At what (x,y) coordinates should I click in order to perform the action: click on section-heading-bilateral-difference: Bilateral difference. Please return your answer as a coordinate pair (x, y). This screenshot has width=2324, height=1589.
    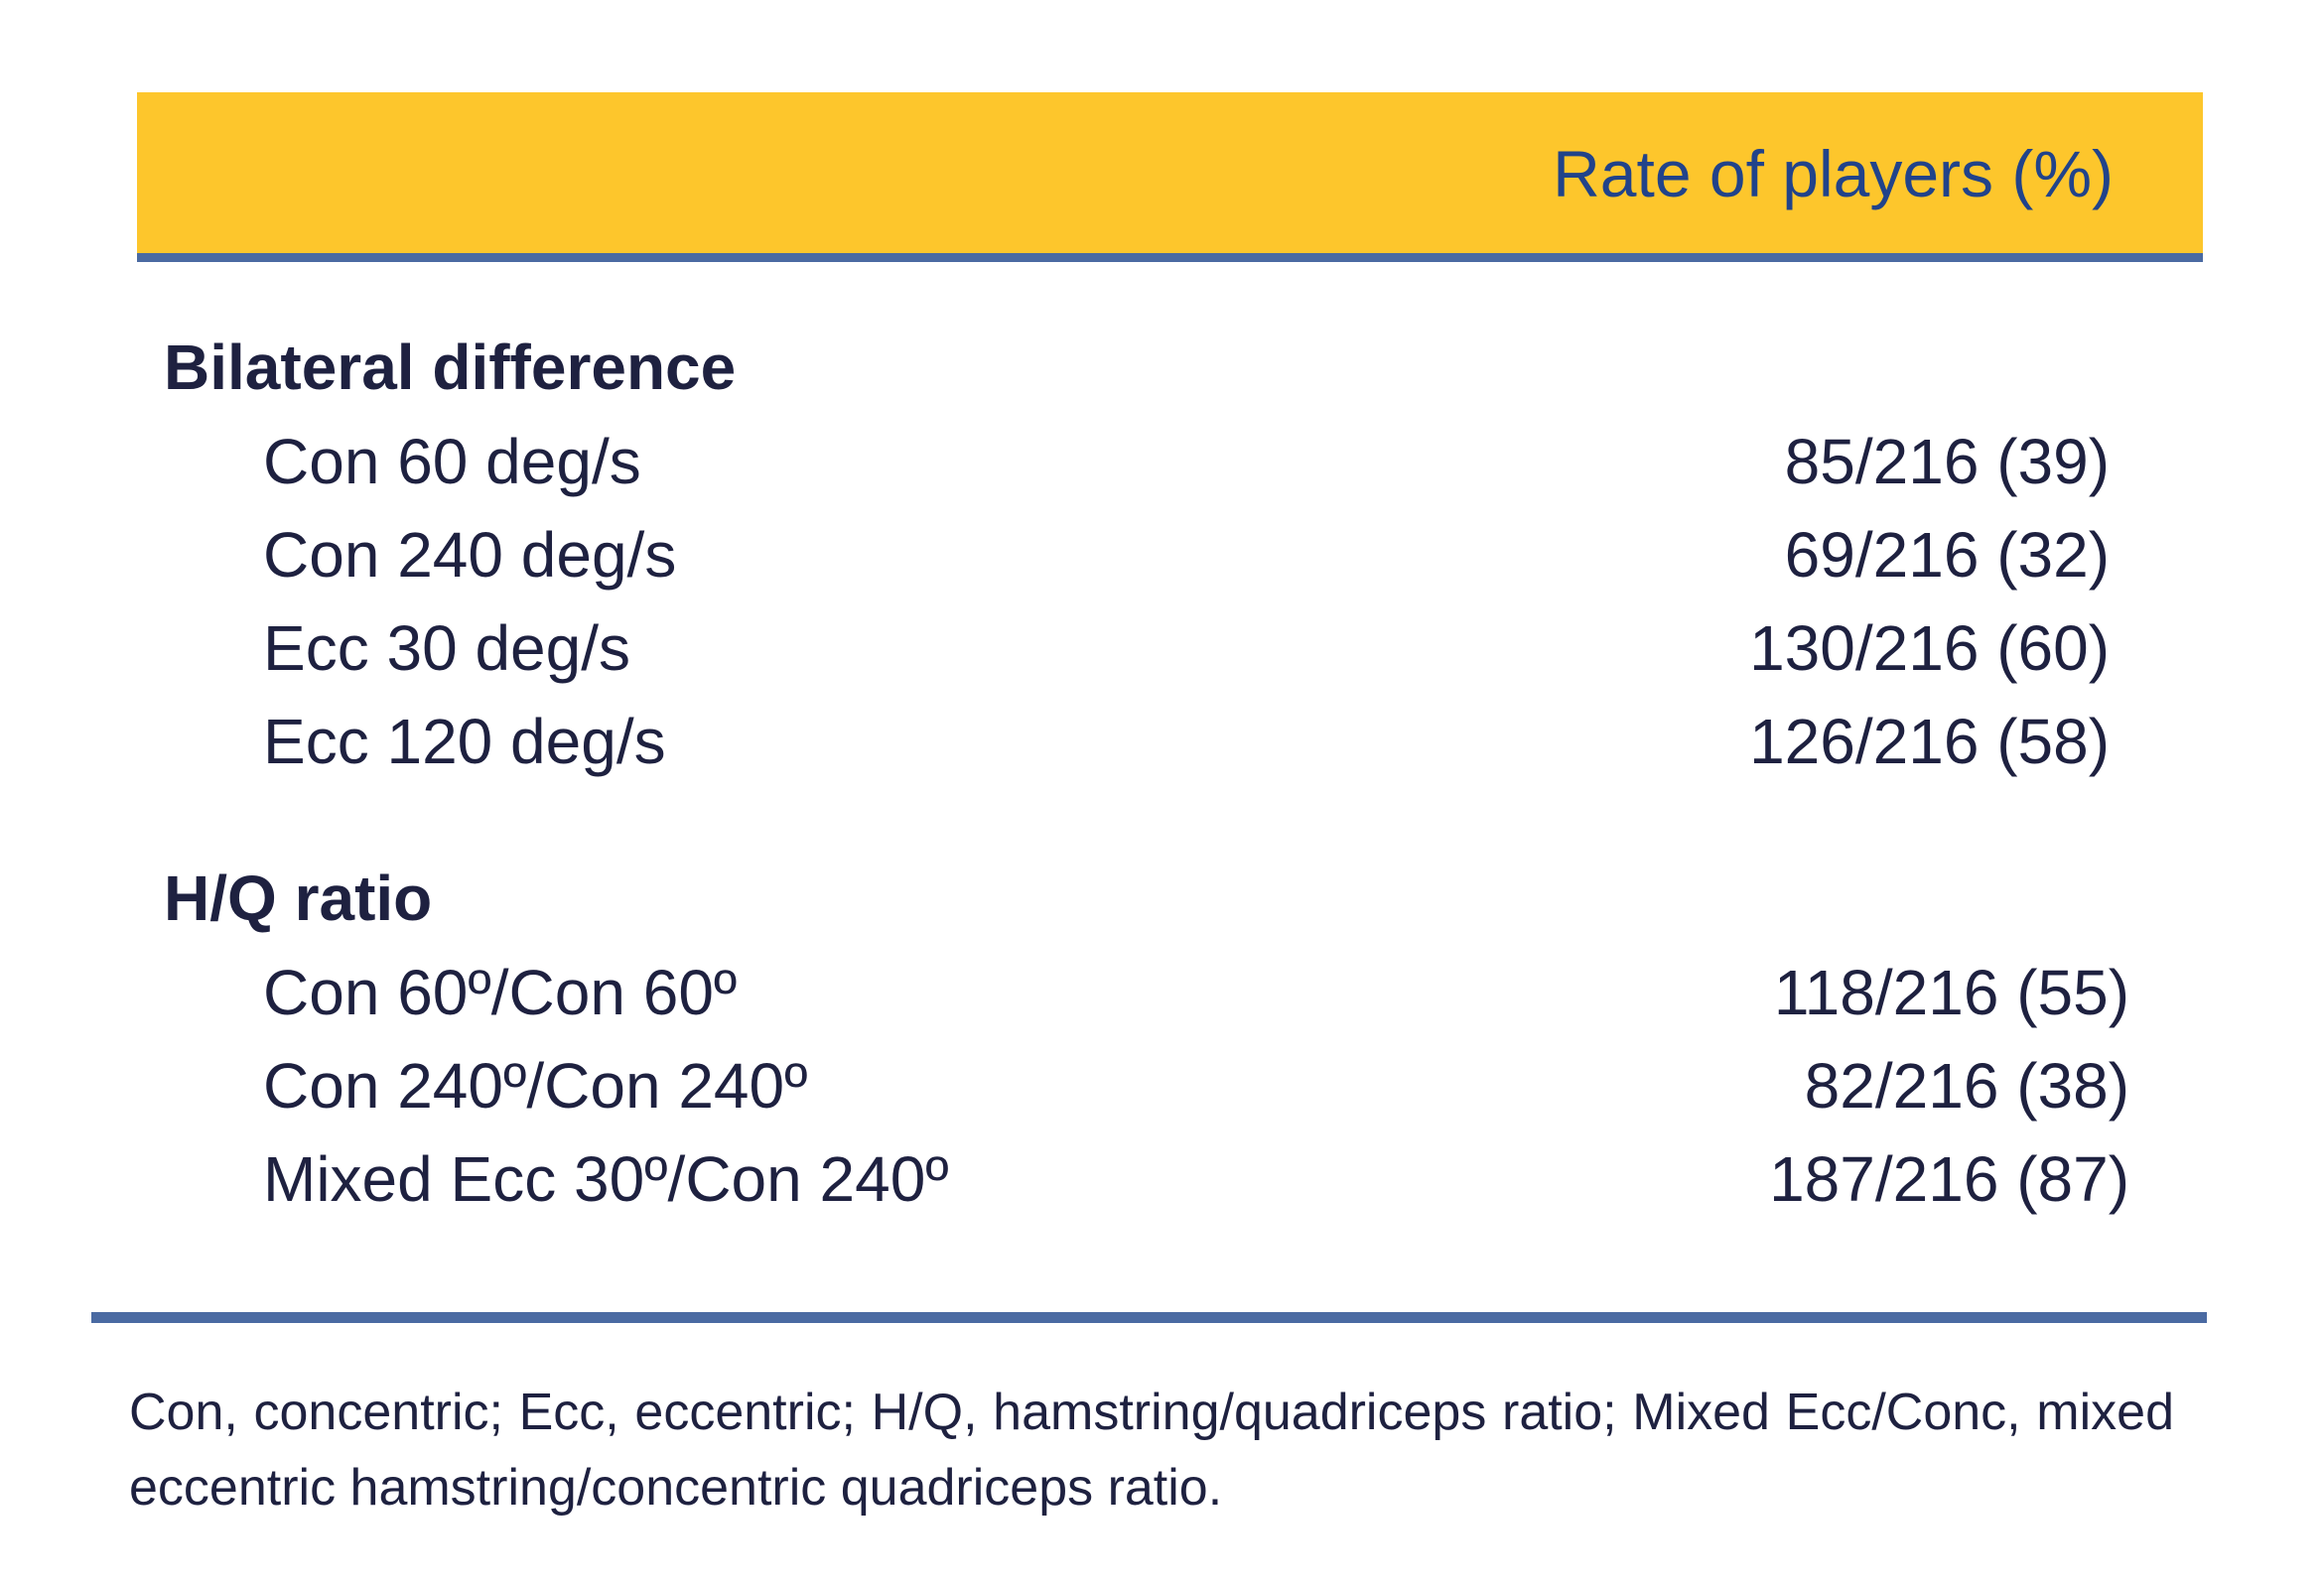
    Looking at the image, I should click on (450, 367).